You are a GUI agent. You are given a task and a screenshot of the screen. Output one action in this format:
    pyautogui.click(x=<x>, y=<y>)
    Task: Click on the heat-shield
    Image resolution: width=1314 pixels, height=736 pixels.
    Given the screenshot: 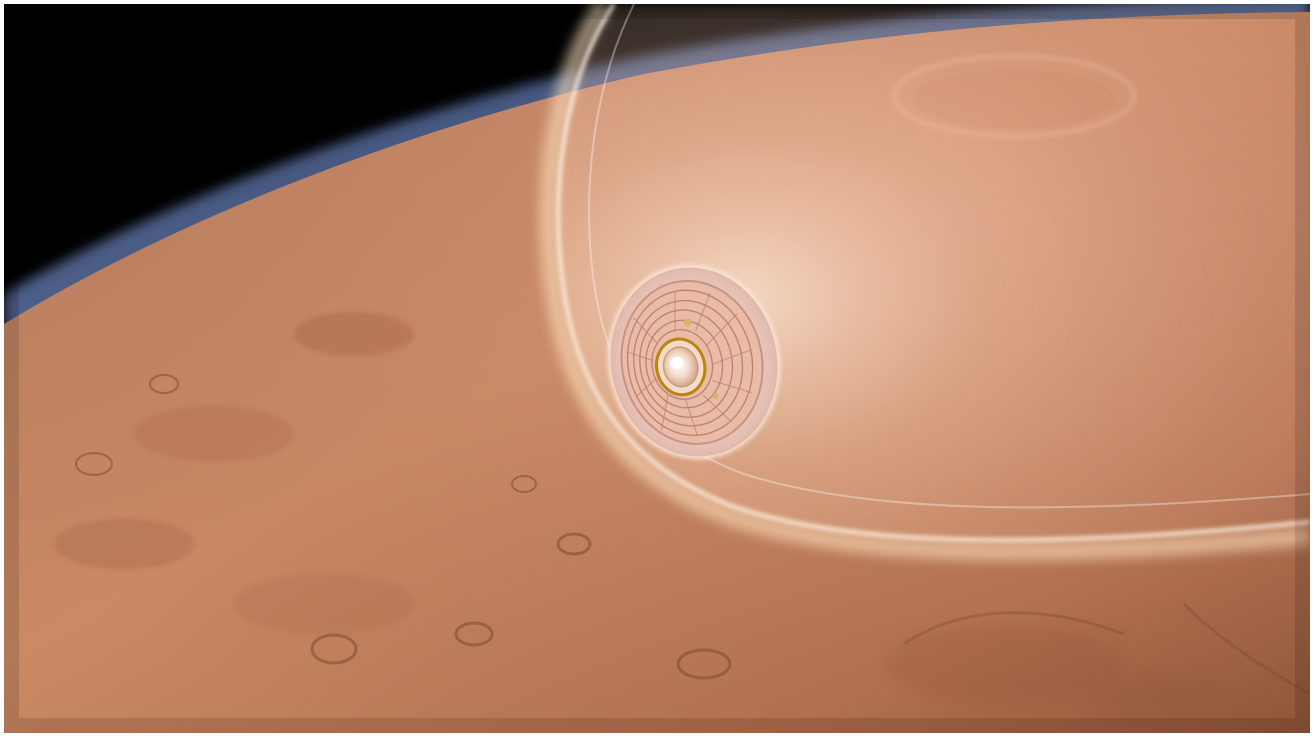 What is the action you would take?
    pyautogui.click(x=694, y=362)
    